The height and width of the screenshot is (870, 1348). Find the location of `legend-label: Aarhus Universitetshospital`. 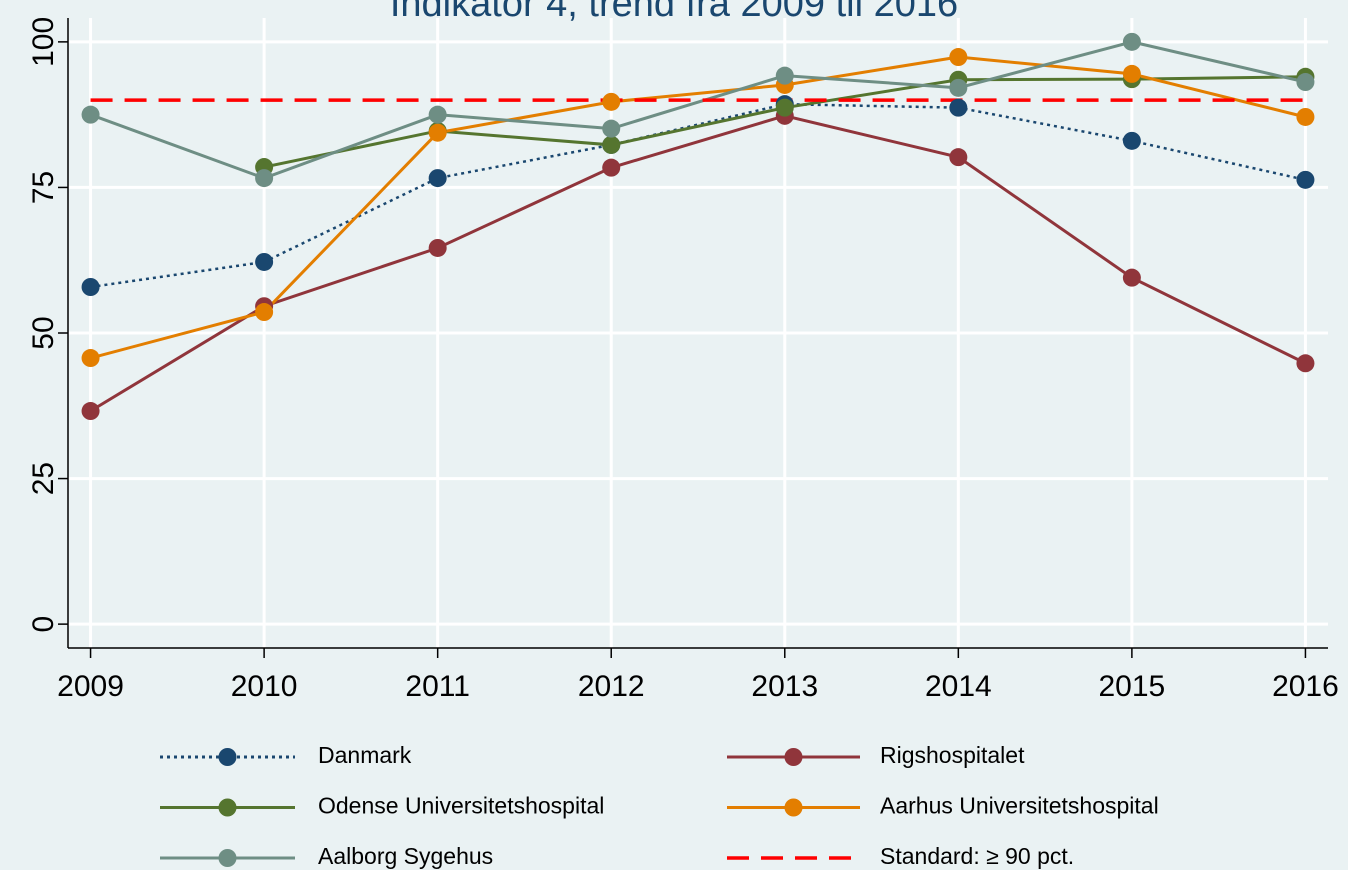

legend-label: Aarhus Universitetshospital is located at coordinates (1019, 806).